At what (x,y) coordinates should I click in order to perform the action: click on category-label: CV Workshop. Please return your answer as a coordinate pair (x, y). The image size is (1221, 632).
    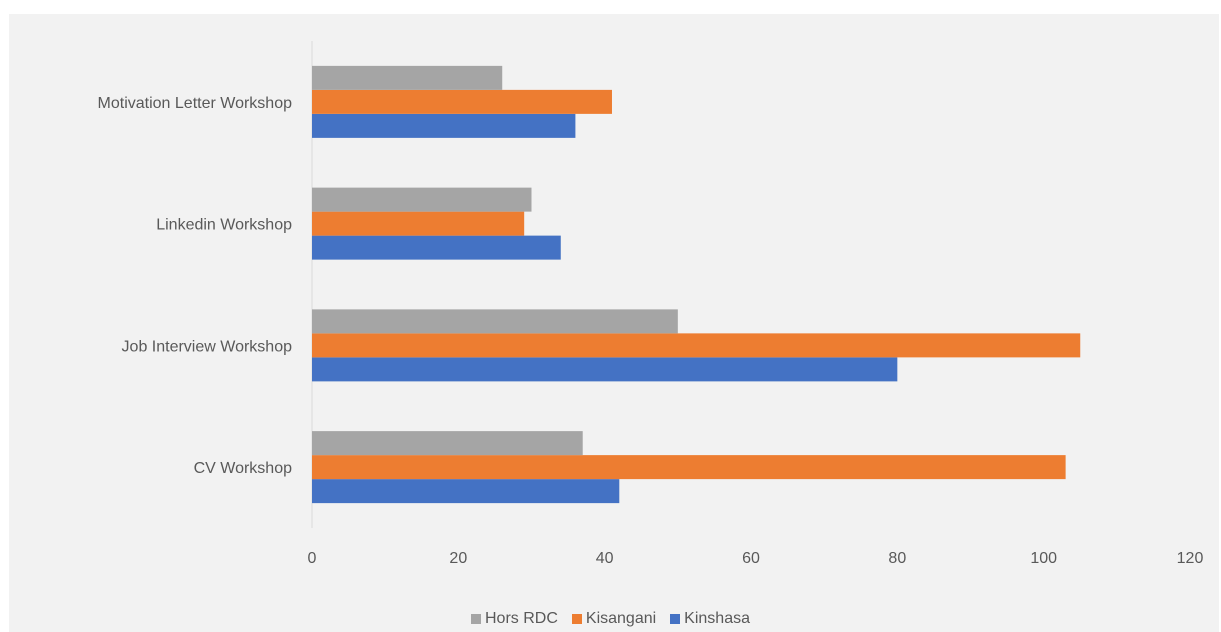
    Looking at the image, I should click on (243, 468).